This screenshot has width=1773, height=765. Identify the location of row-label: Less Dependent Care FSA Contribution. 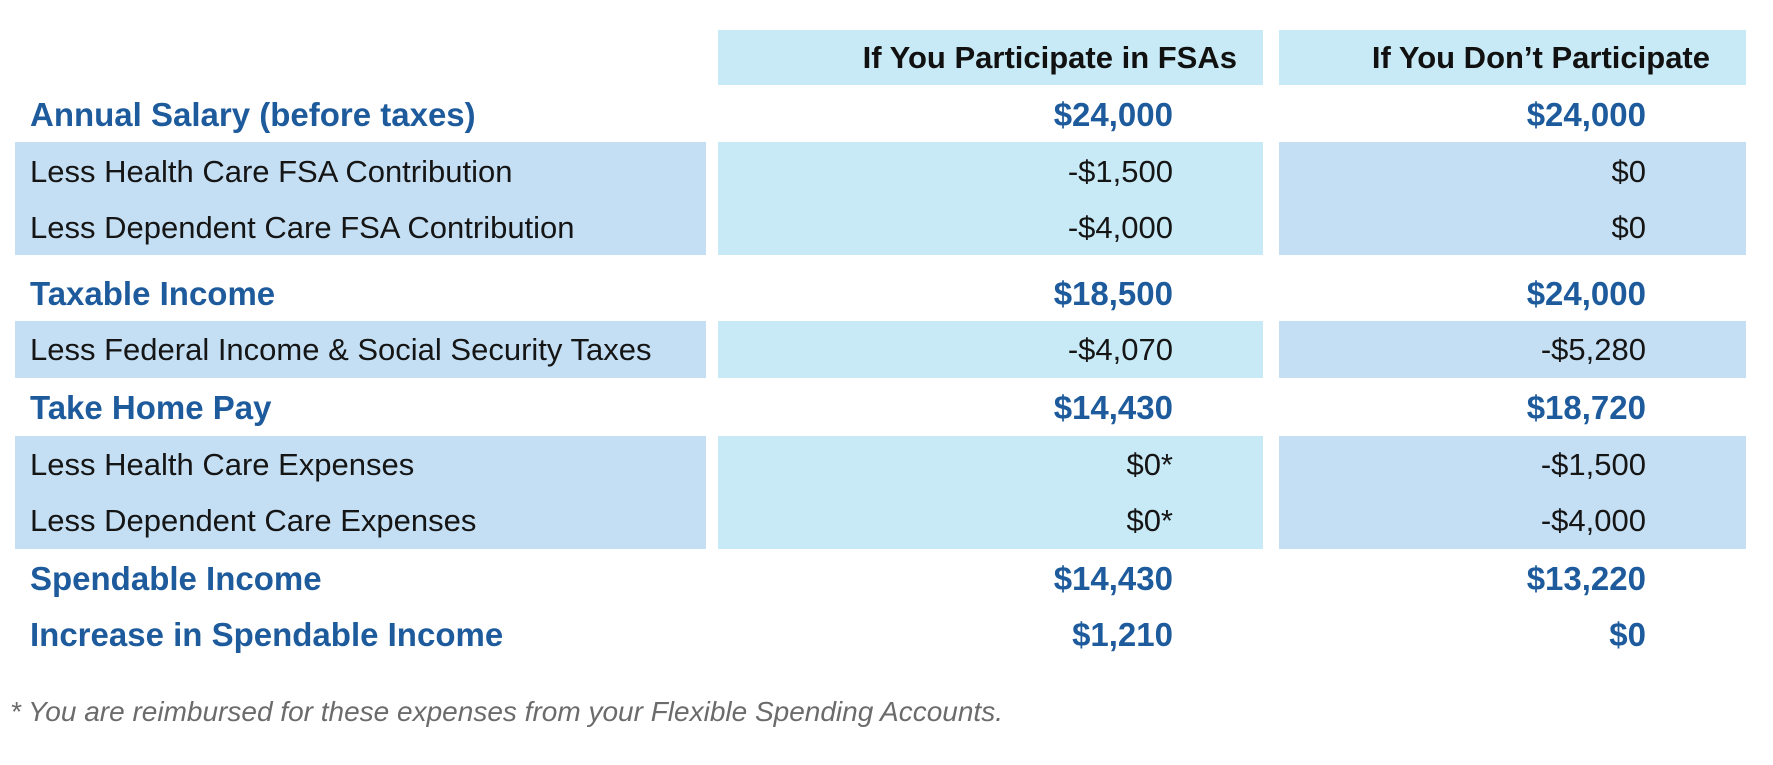
(302, 227).